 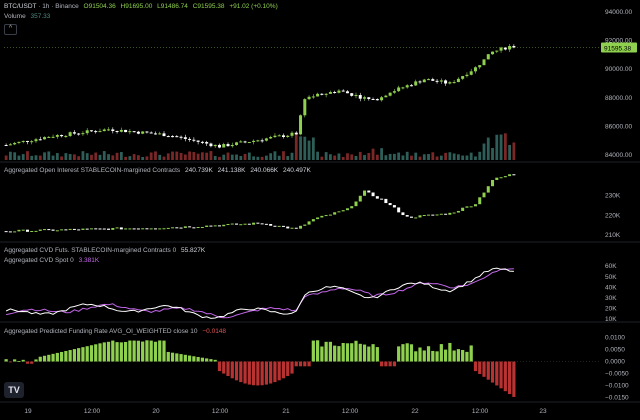 What do you see at coordinates (20, 6) in the screenshot?
I see `symbol-label: BTC/USDT` at bounding box center [20, 6].